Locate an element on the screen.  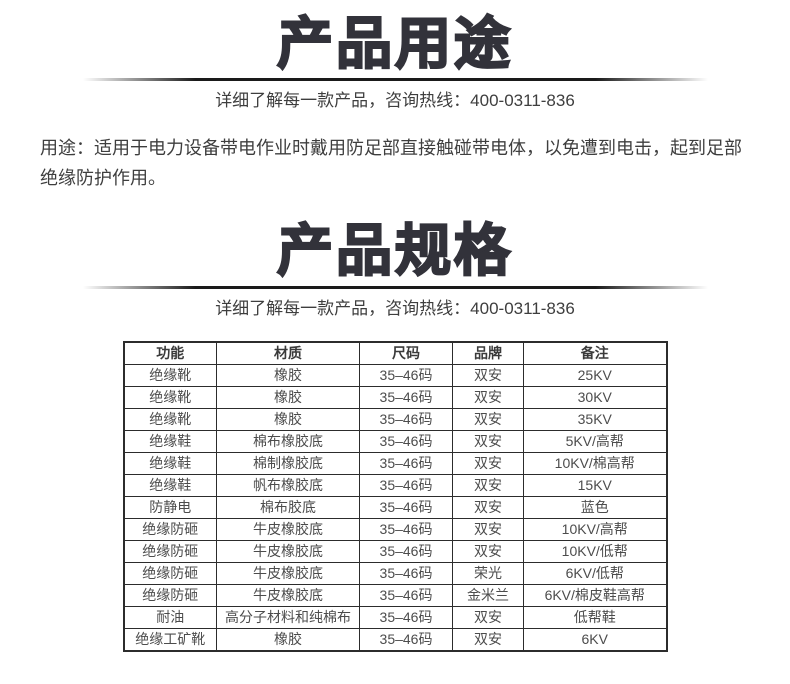
spec-table-header-cell: 材质 is located at coordinates (288, 353).